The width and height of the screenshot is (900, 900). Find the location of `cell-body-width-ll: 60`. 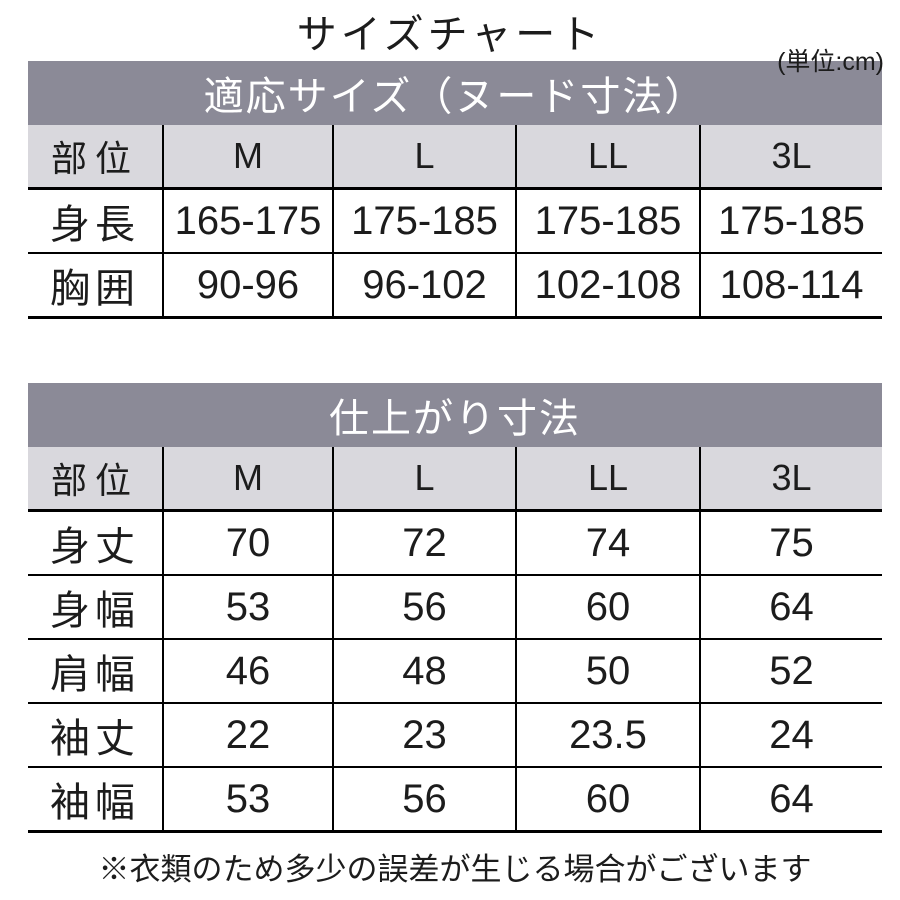

cell-body-width-ll: 60 is located at coordinates (607, 607).